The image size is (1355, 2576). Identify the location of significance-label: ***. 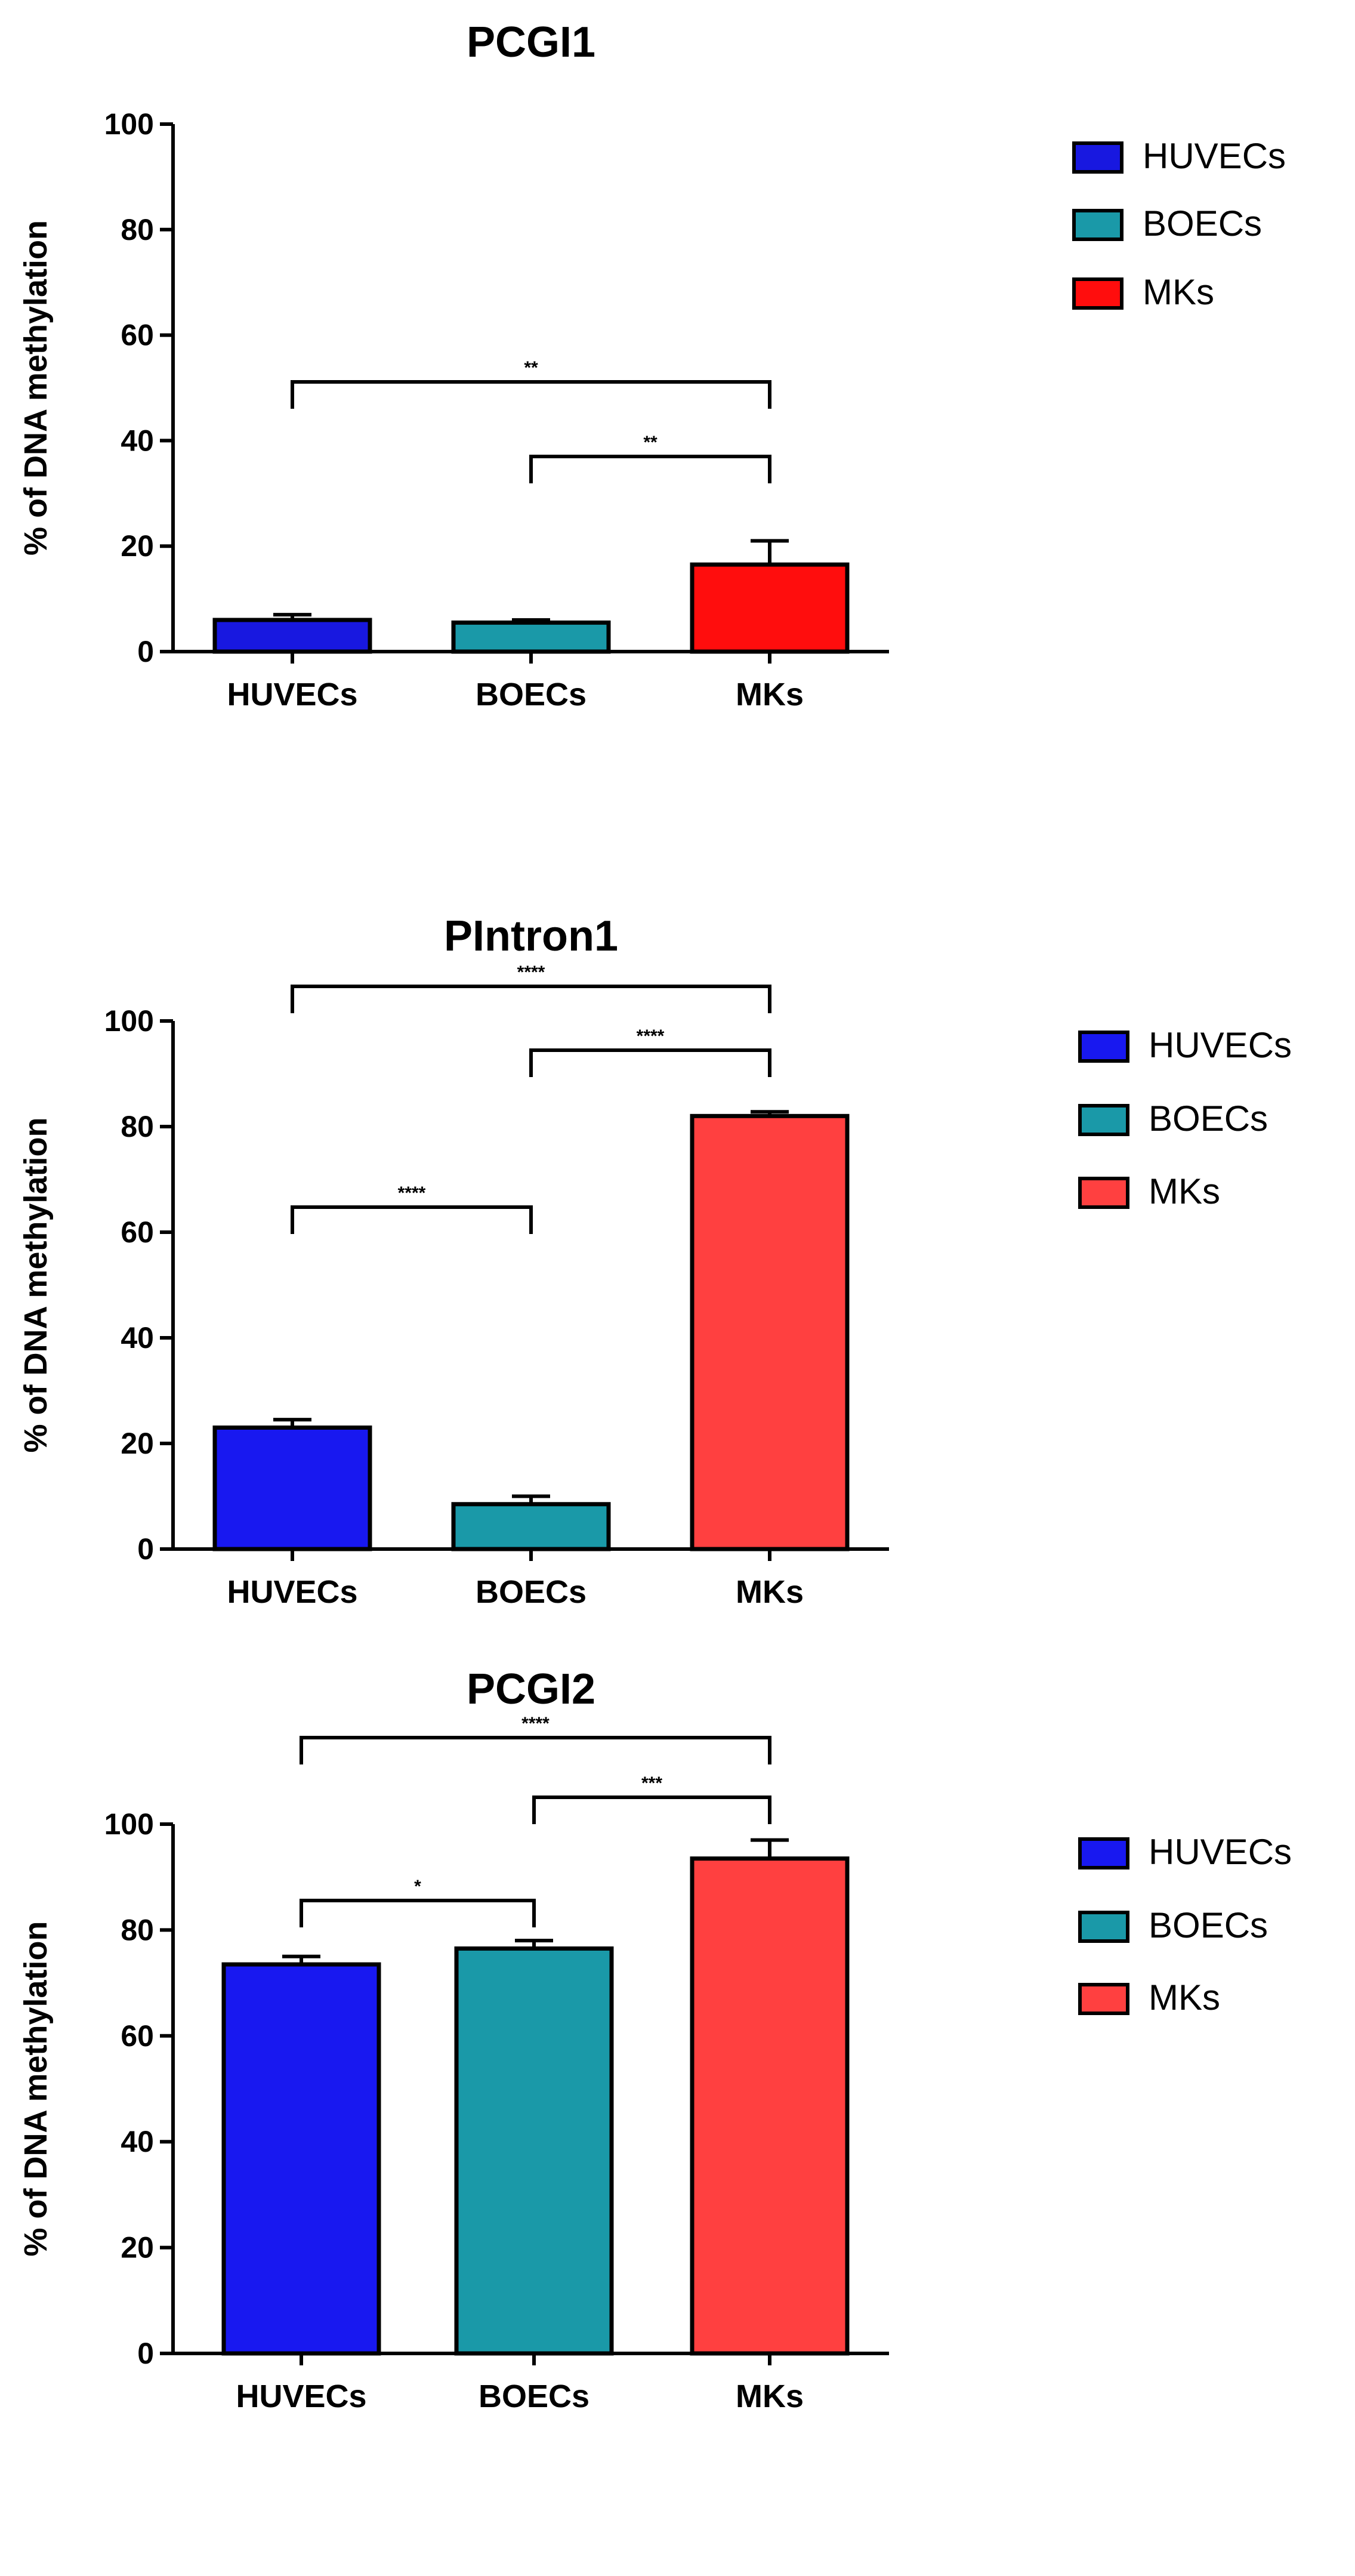
(651, 1783).